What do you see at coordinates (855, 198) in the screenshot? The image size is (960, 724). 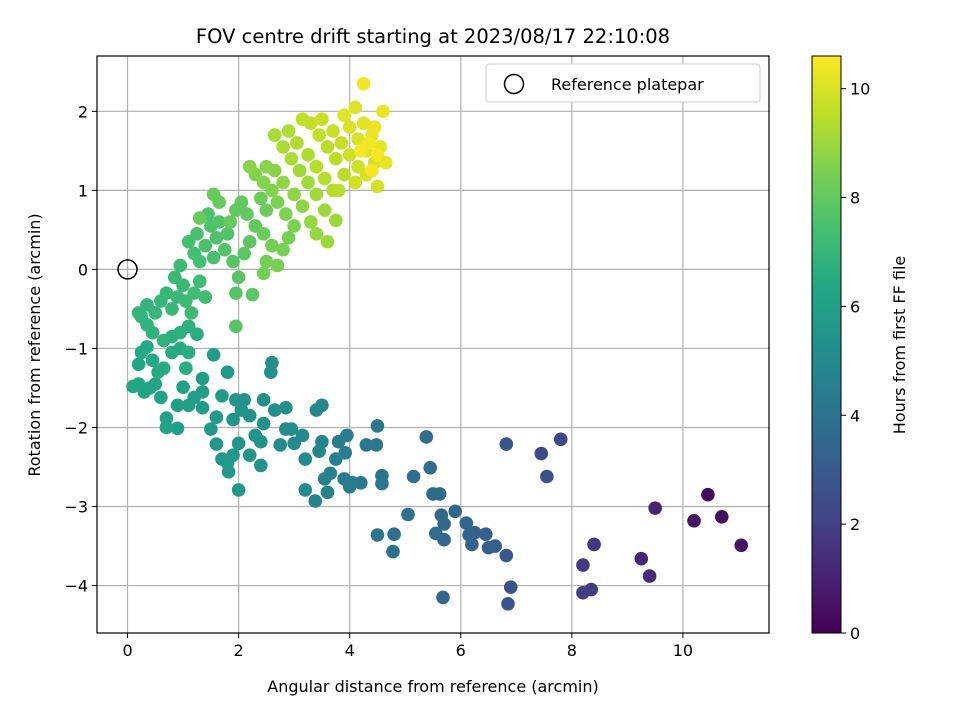 I see `colorbar-tick-label: 8` at bounding box center [855, 198].